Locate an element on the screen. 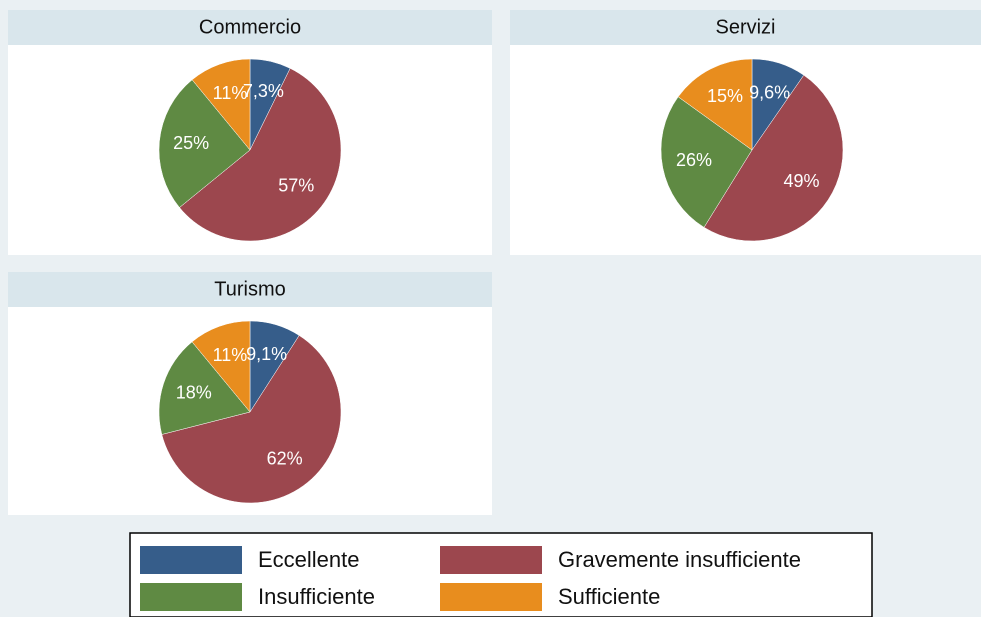  slice-label: 9,6% is located at coordinates (769, 92).